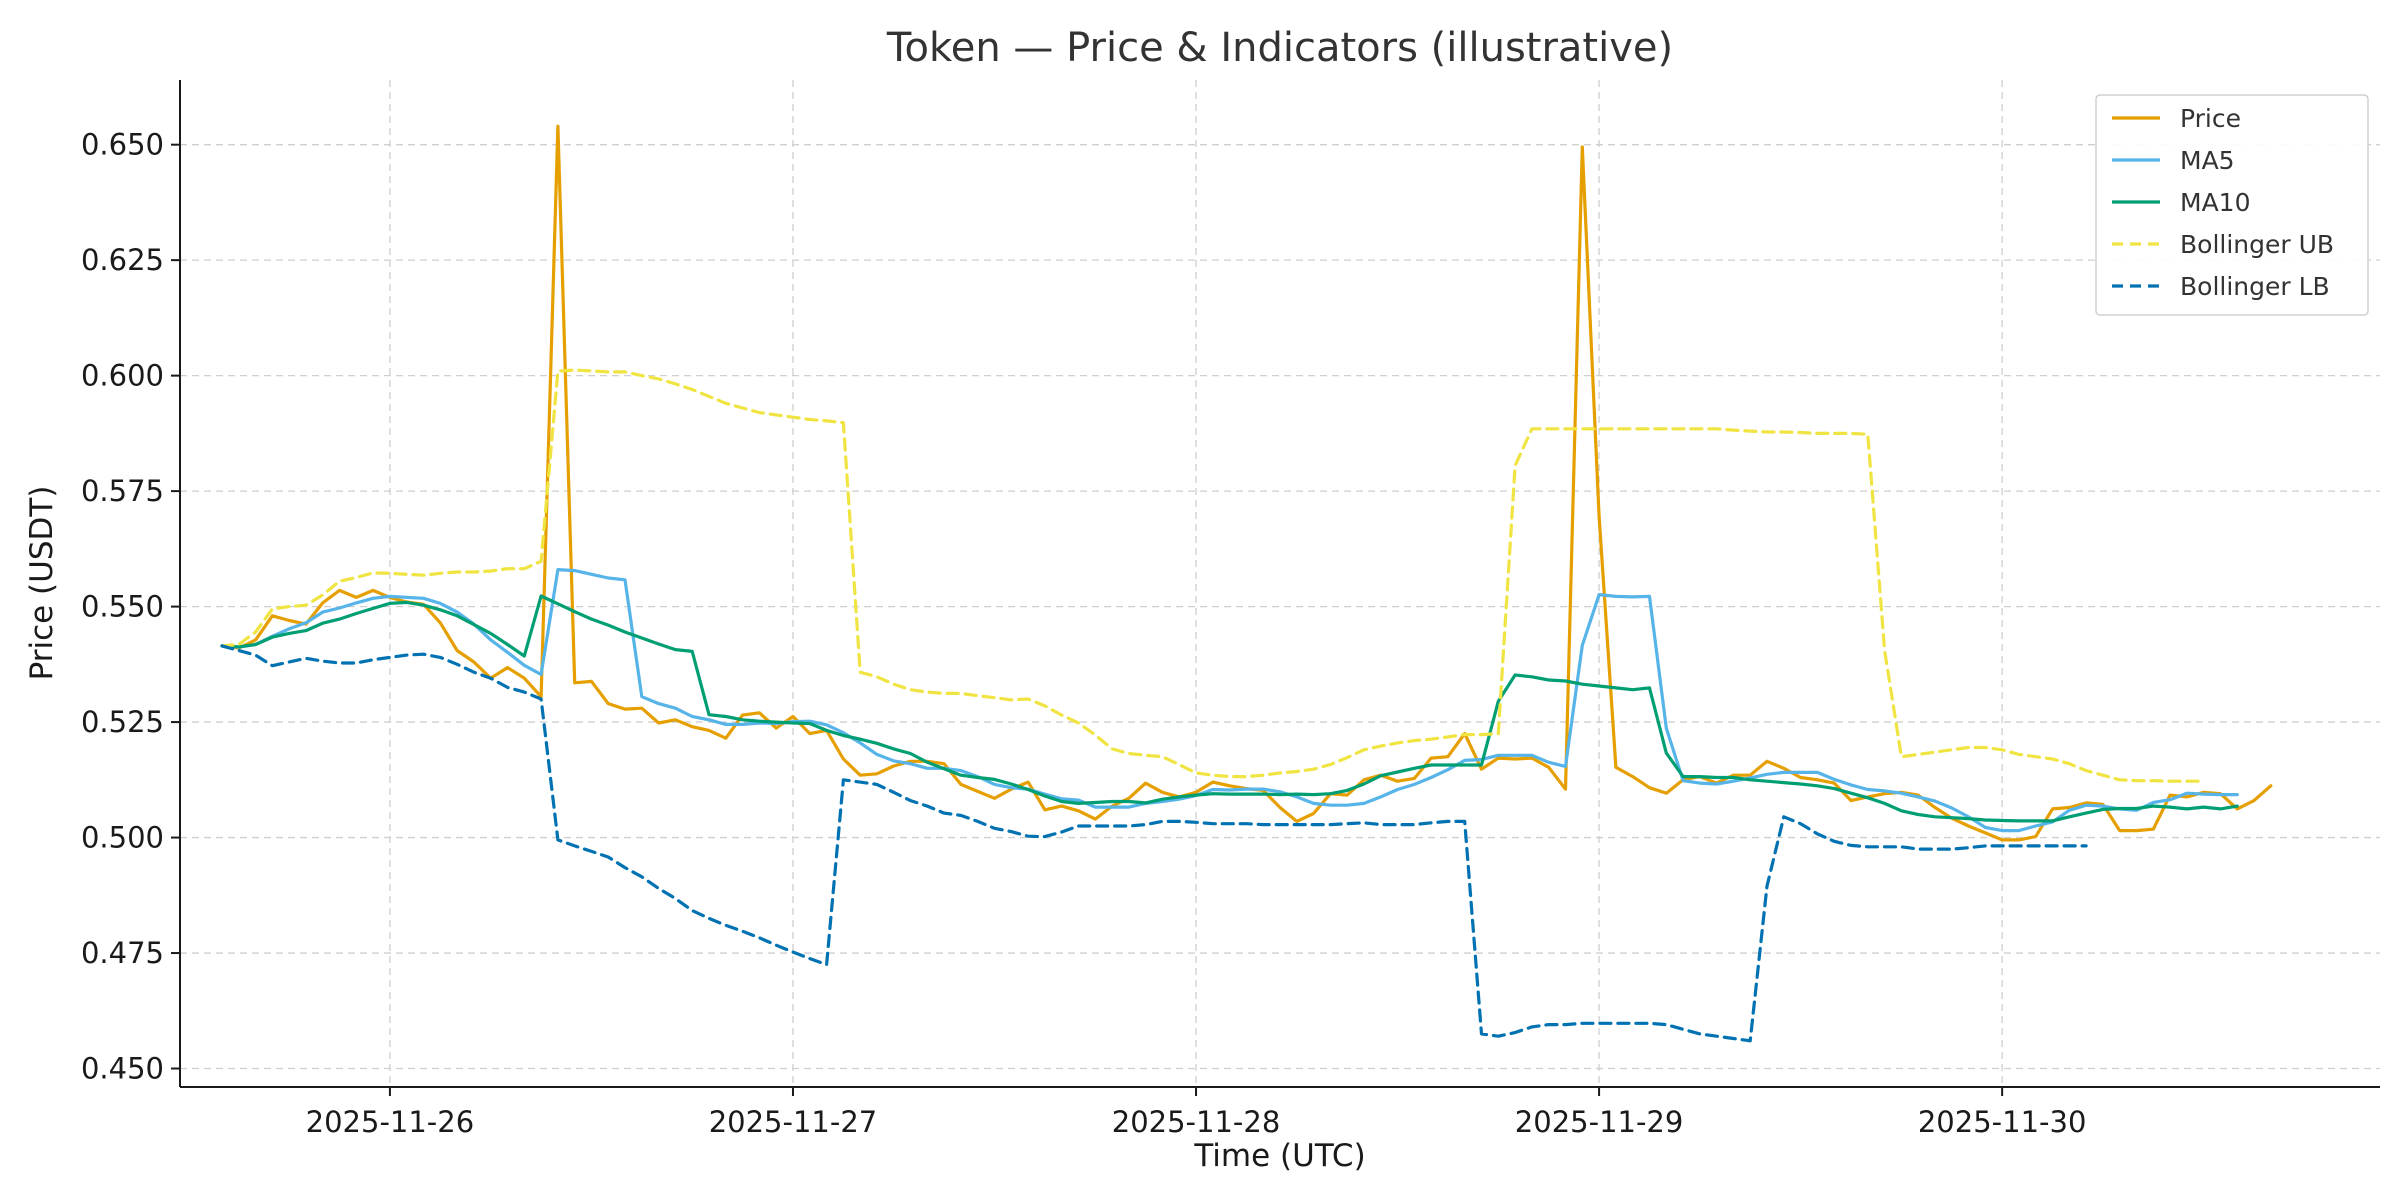 This screenshot has height=1200, width=2400. I want to click on x-axis-label: Time (UTC), so click(1279, 1156).